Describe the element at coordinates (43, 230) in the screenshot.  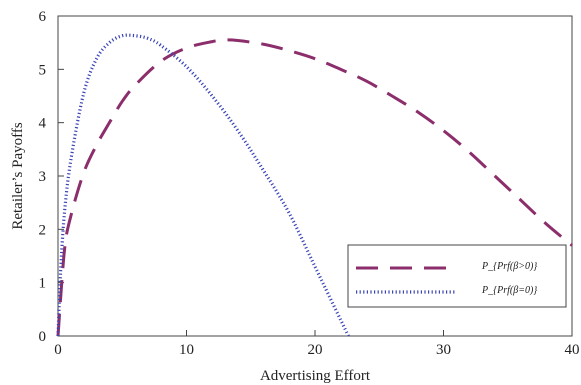
I see `y-tick-label: 2` at that location.